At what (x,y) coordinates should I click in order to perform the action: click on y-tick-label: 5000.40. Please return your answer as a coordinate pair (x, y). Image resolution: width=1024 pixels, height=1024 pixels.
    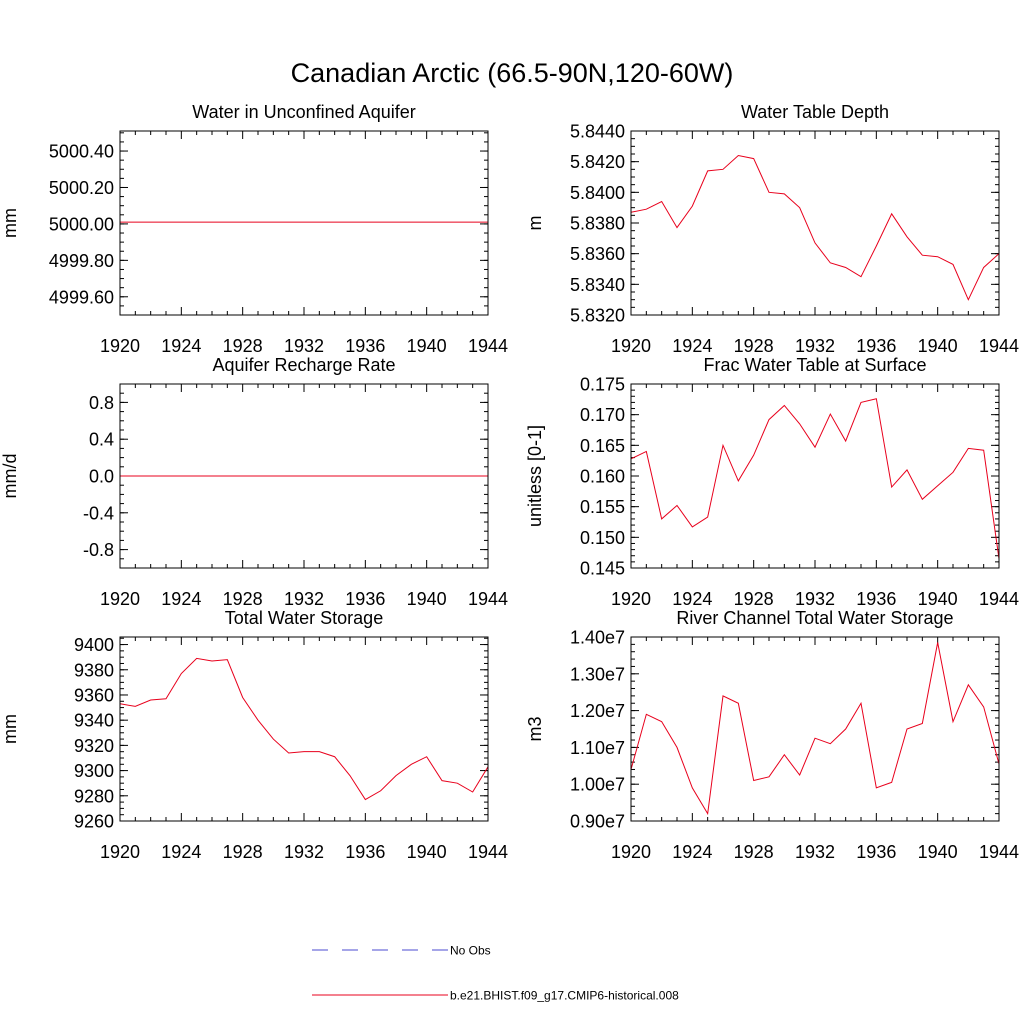
    Looking at the image, I should click on (81, 152).